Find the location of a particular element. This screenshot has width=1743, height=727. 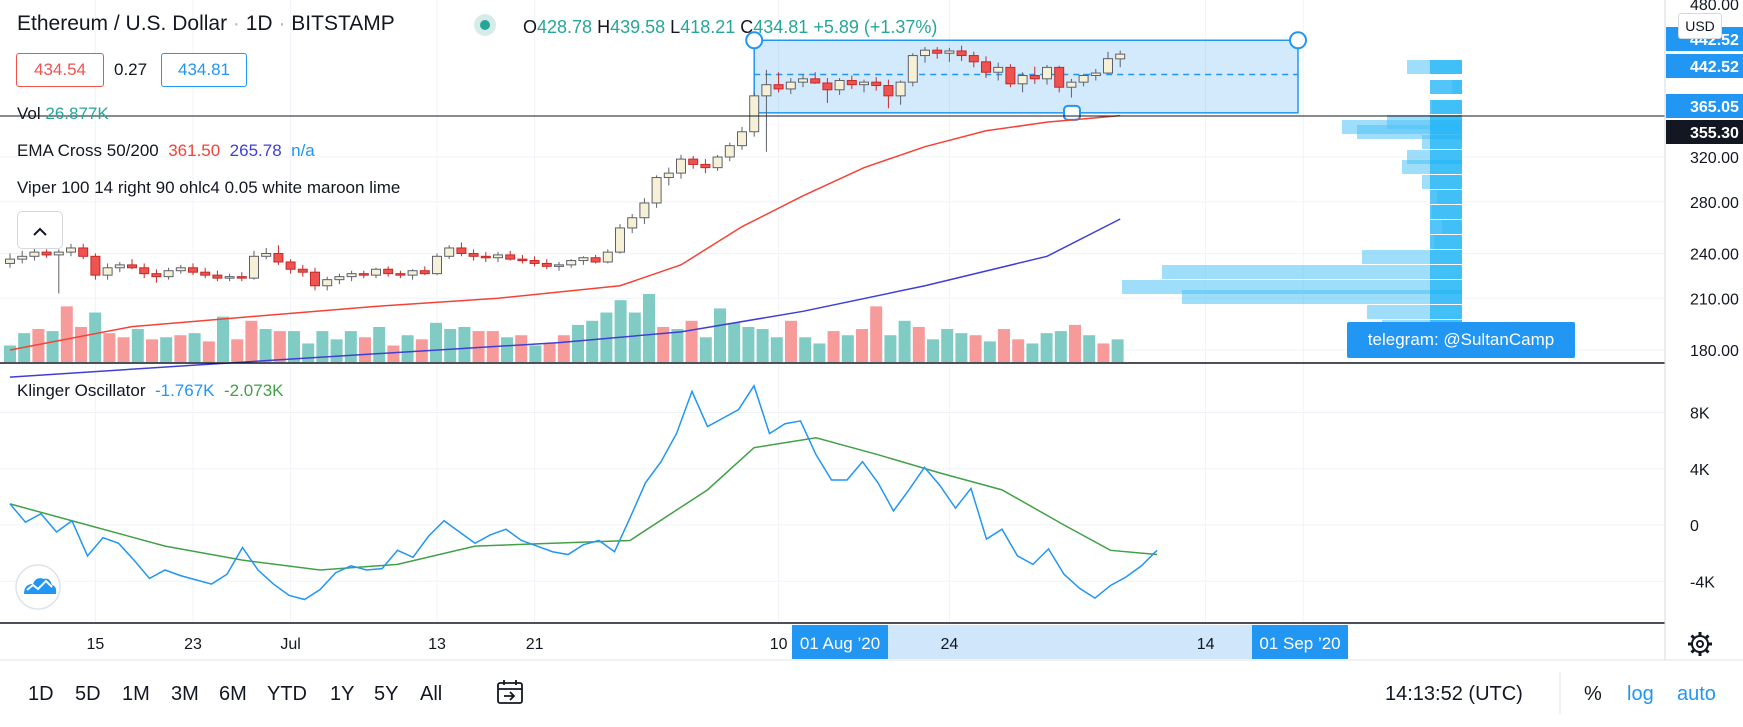

range-box-handle-top-right is located at coordinates (1298, 40).